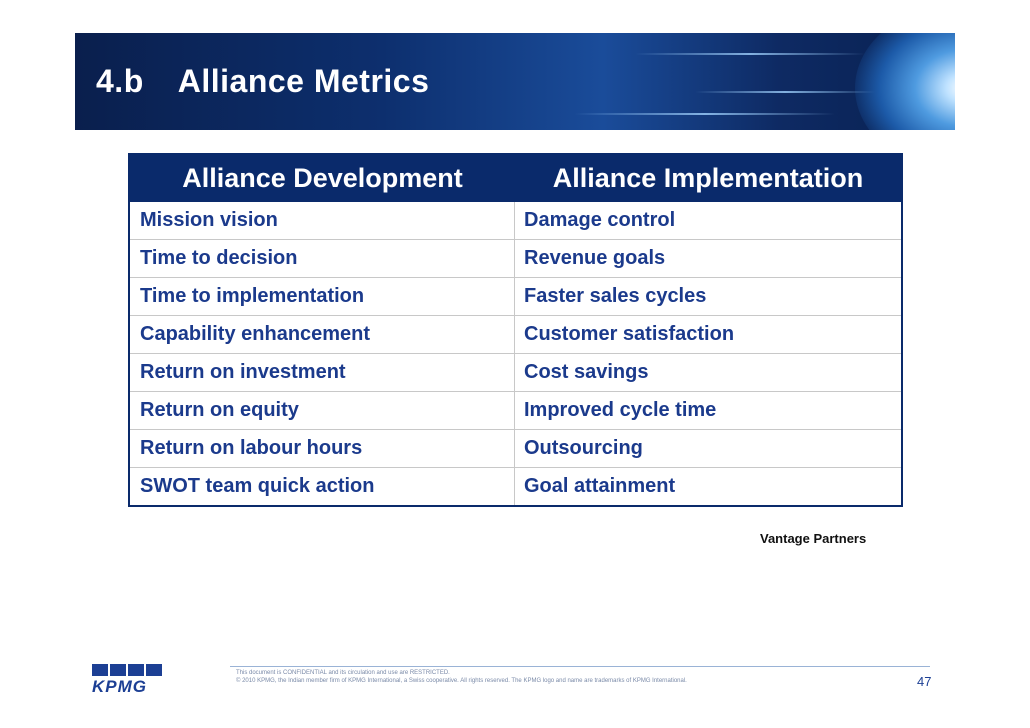 The image size is (1030, 728). I want to click on development-metric: Capability enhancement, so click(322, 334).